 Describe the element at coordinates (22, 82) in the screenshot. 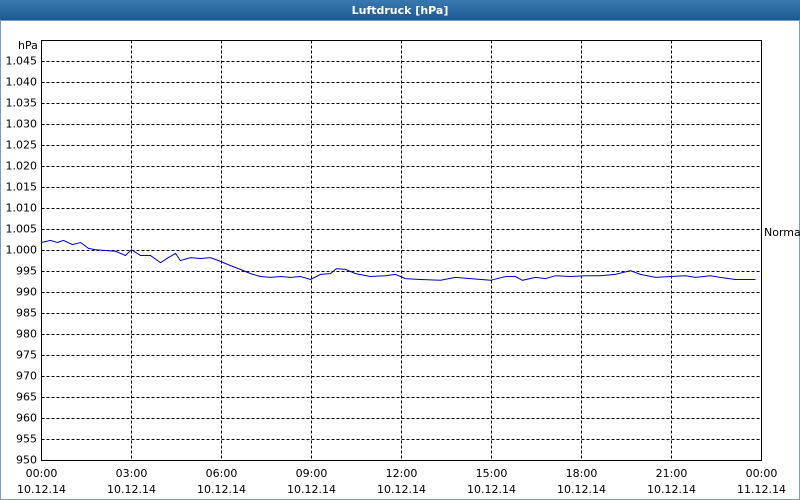

I see `y-tick-label: 1.040` at that location.